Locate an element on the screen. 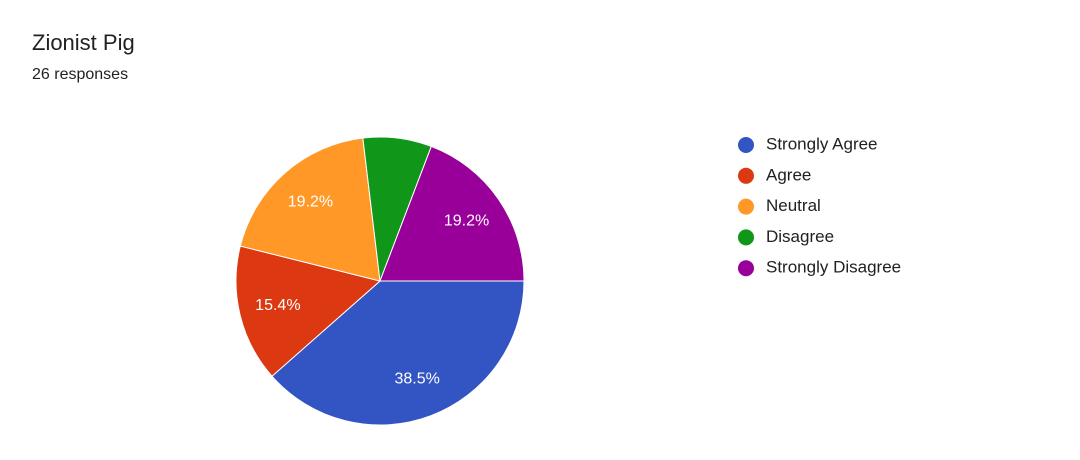  legend-label: Strongly Disagree is located at coordinates (833, 267).